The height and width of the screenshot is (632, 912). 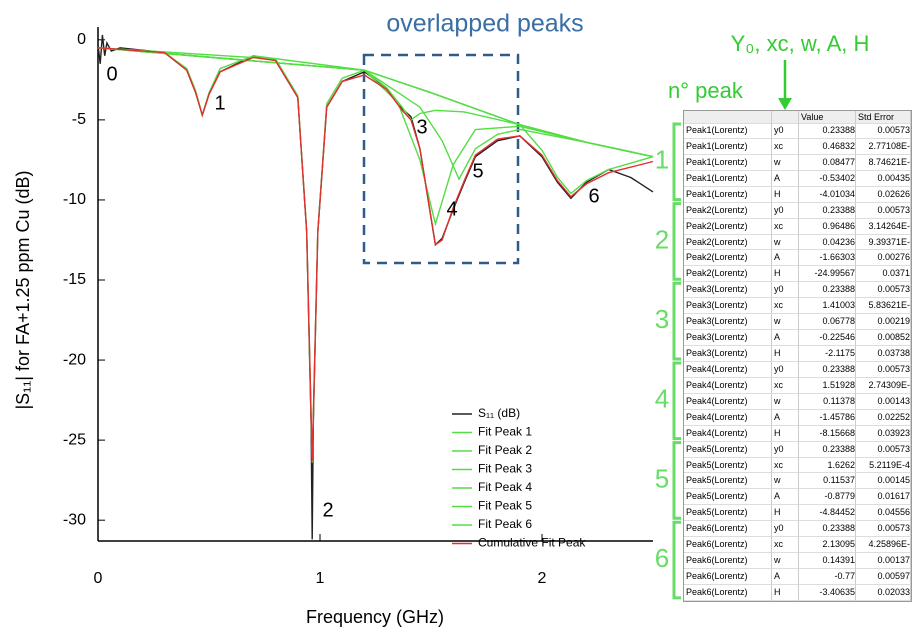 What do you see at coordinates (883, 433) in the screenshot?
I see `table-cell: 0.03923` at bounding box center [883, 433].